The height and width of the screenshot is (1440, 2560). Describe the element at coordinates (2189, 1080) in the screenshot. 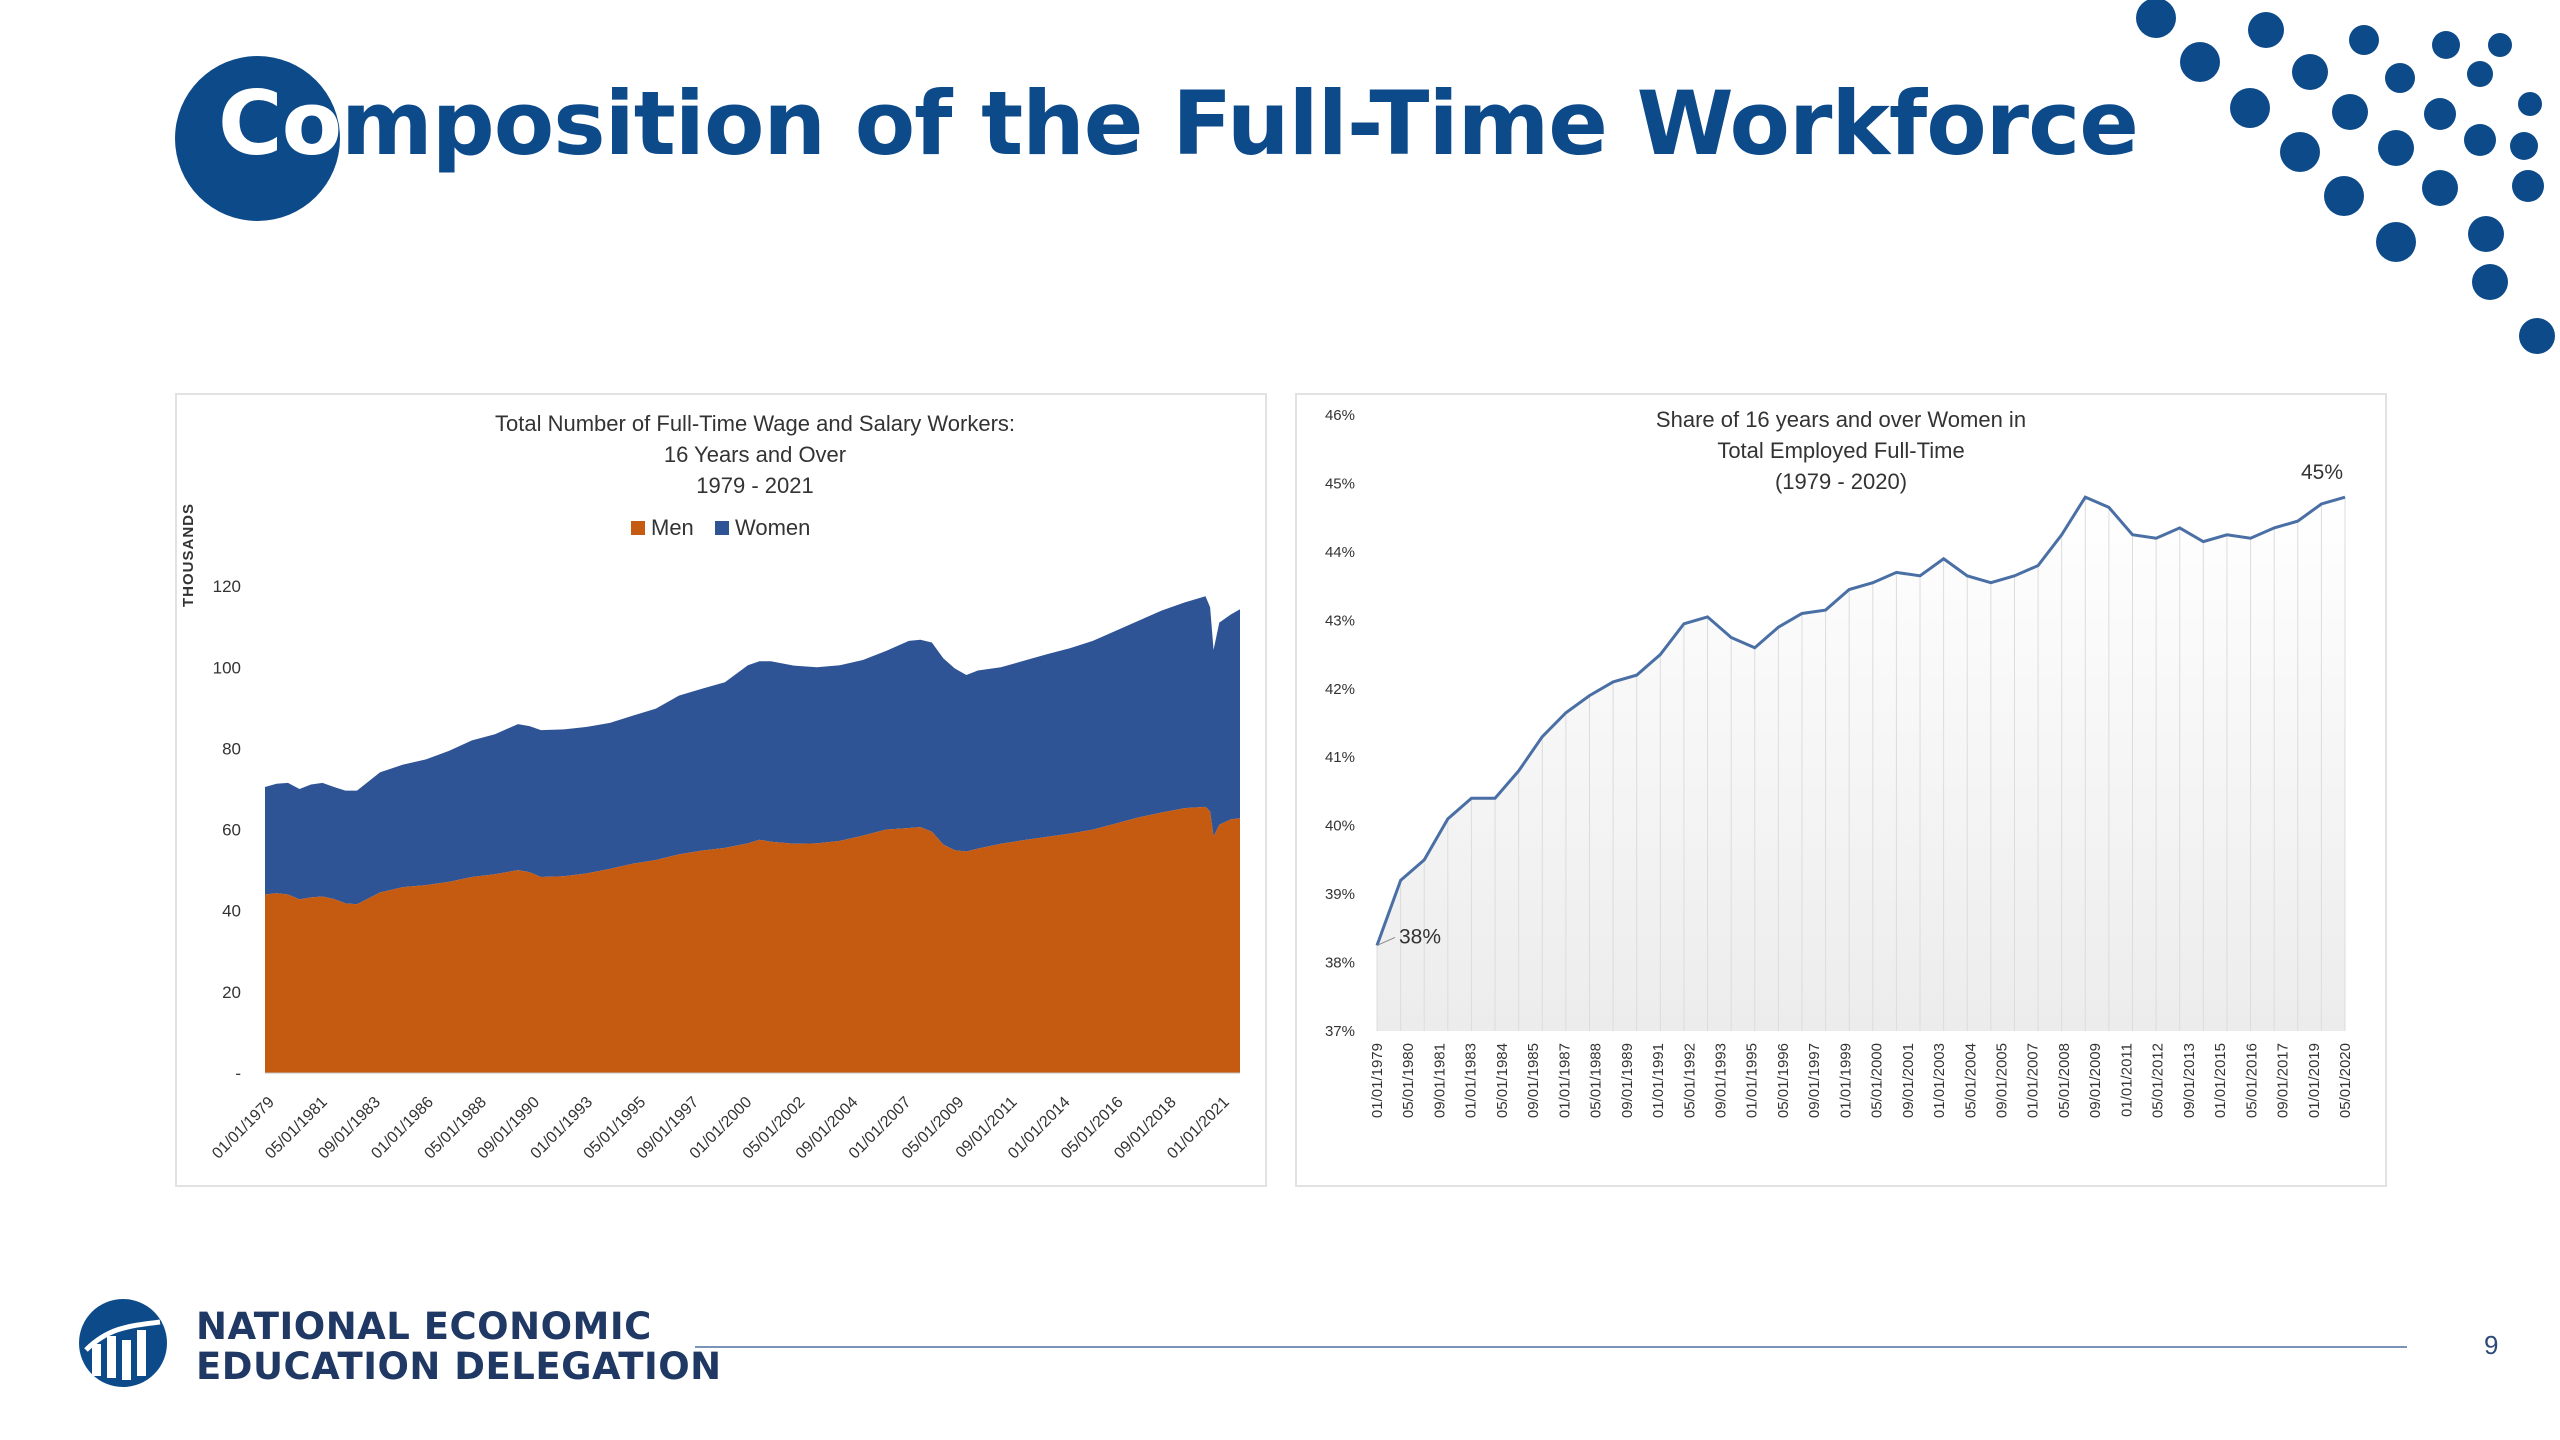

I see `x-tick-label: 09/01/2013` at that location.